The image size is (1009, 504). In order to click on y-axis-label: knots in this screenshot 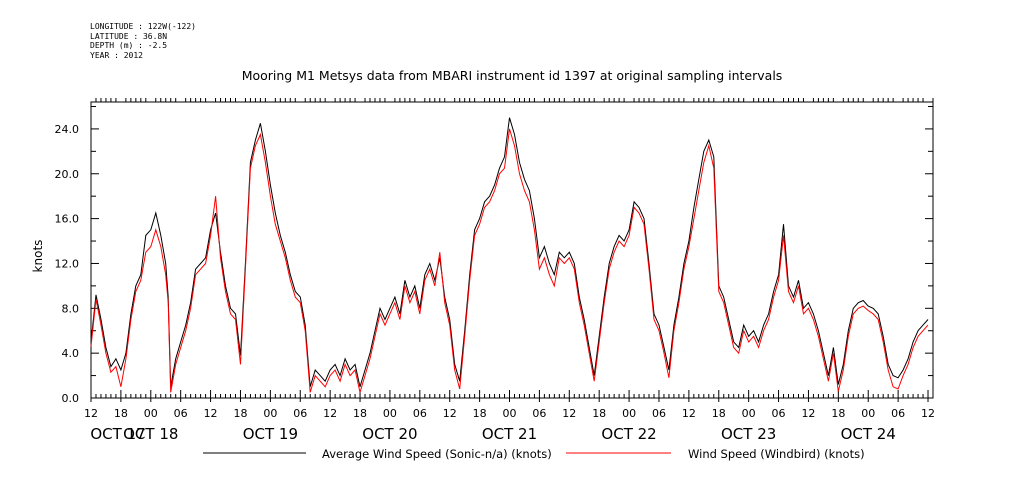, I will do `click(38, 256)`.